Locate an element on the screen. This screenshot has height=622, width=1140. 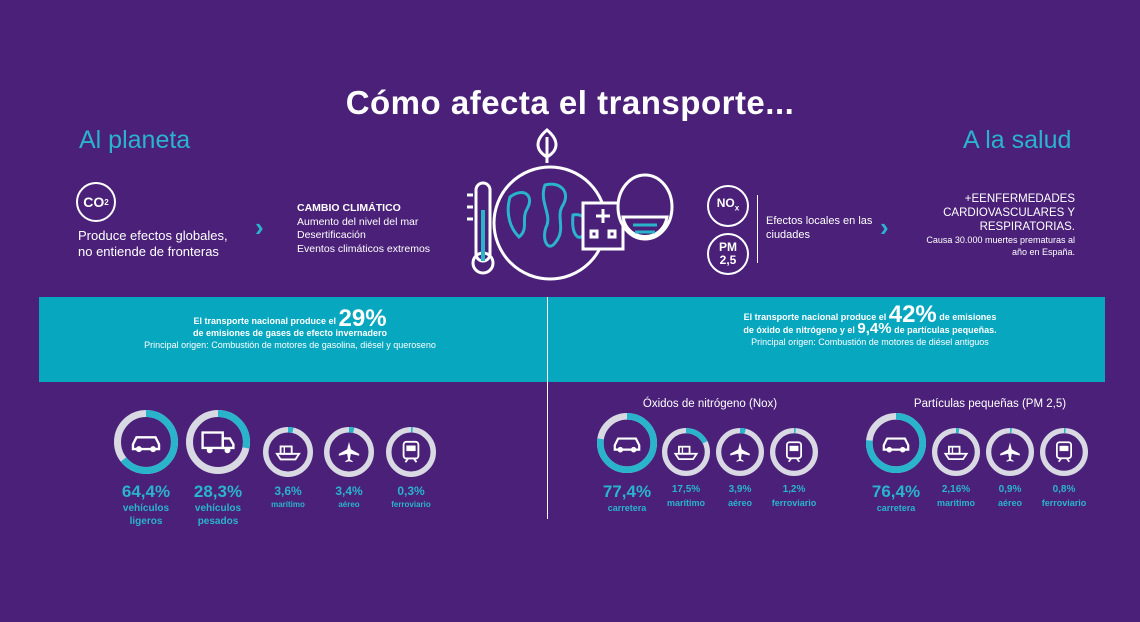
stat-value: 2,16% is located at coordinates (956, 489).